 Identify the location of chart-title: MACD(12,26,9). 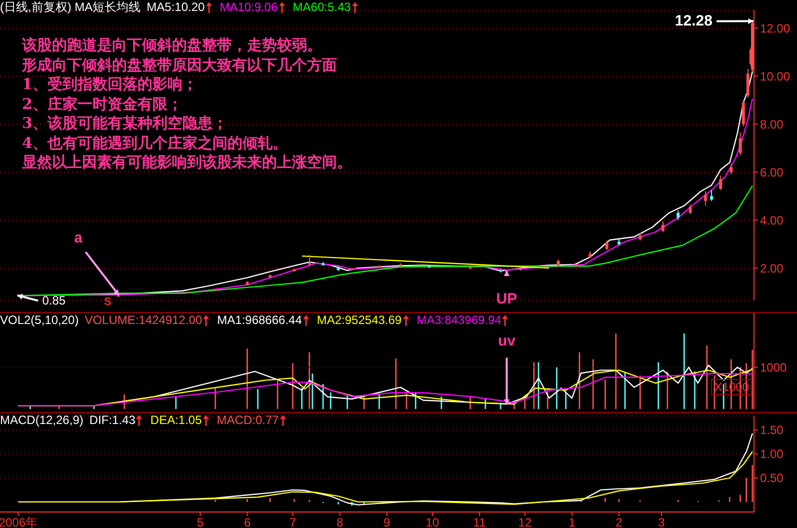
(42, 420).